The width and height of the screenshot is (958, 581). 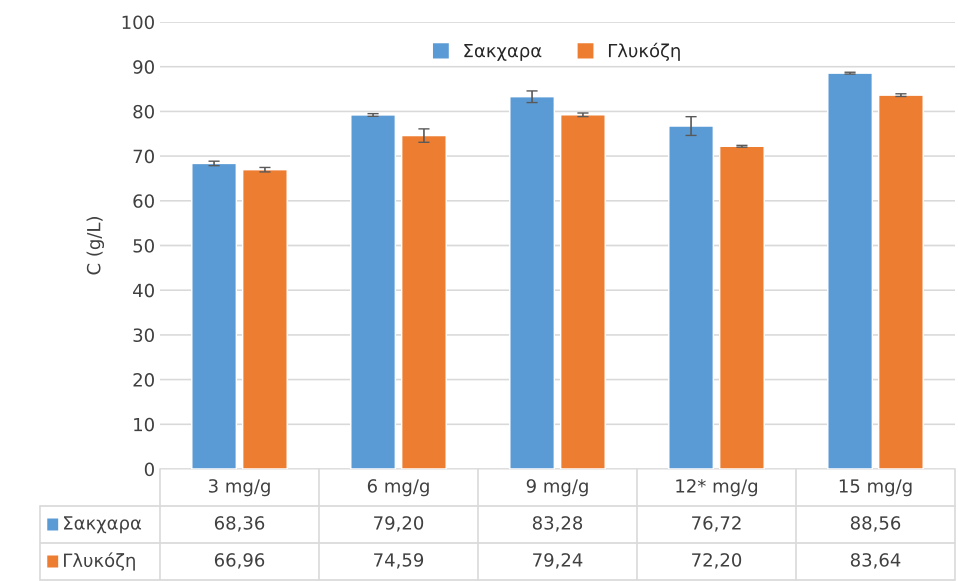 What do you see at coordinates (717, 487) in the screenshot?
I see `x-tick-label: 12* mg/g` at bounding box center [717, 487].